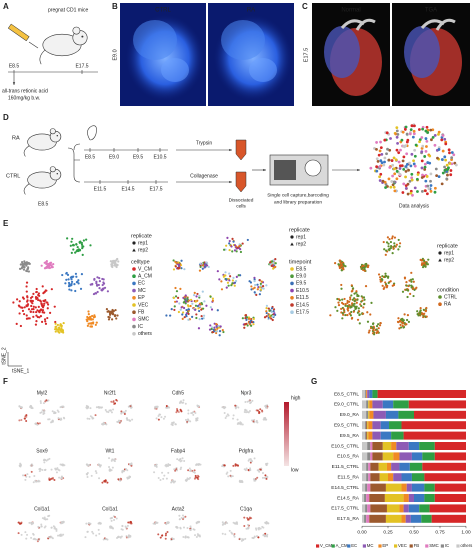 Image resolution: width=474 pixels, height=551 pixels. Describe the element at coordinates (230, 150) in the screenshot. I see `arrow-head` at that location.